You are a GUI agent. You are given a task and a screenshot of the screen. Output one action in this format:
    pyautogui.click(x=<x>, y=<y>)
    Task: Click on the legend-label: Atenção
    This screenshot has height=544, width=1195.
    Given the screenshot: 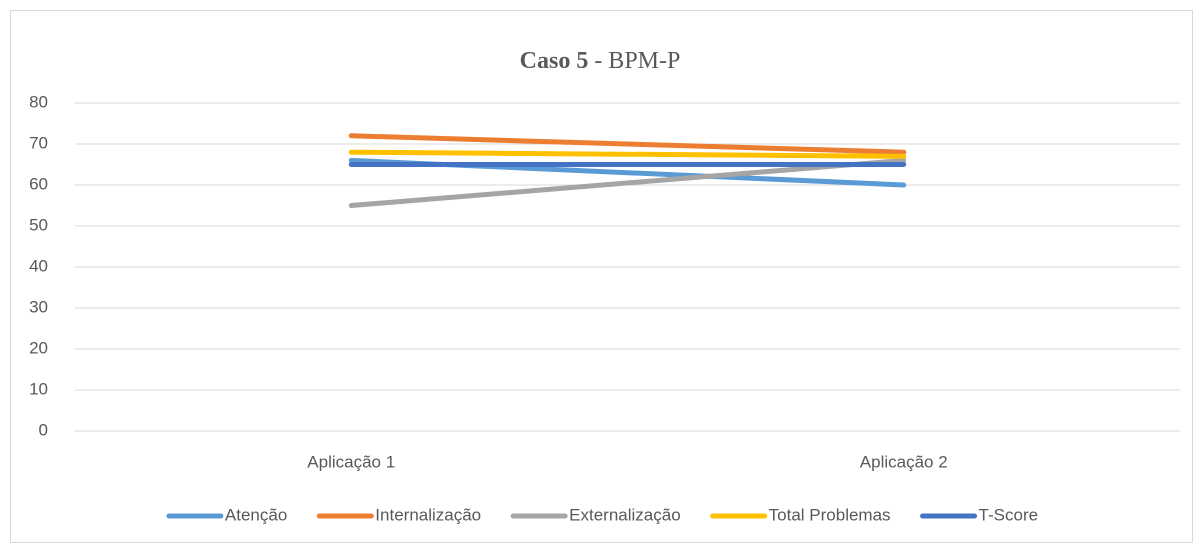 What is the action you would take?
    pyautogui.click(x=256, y=514)
    